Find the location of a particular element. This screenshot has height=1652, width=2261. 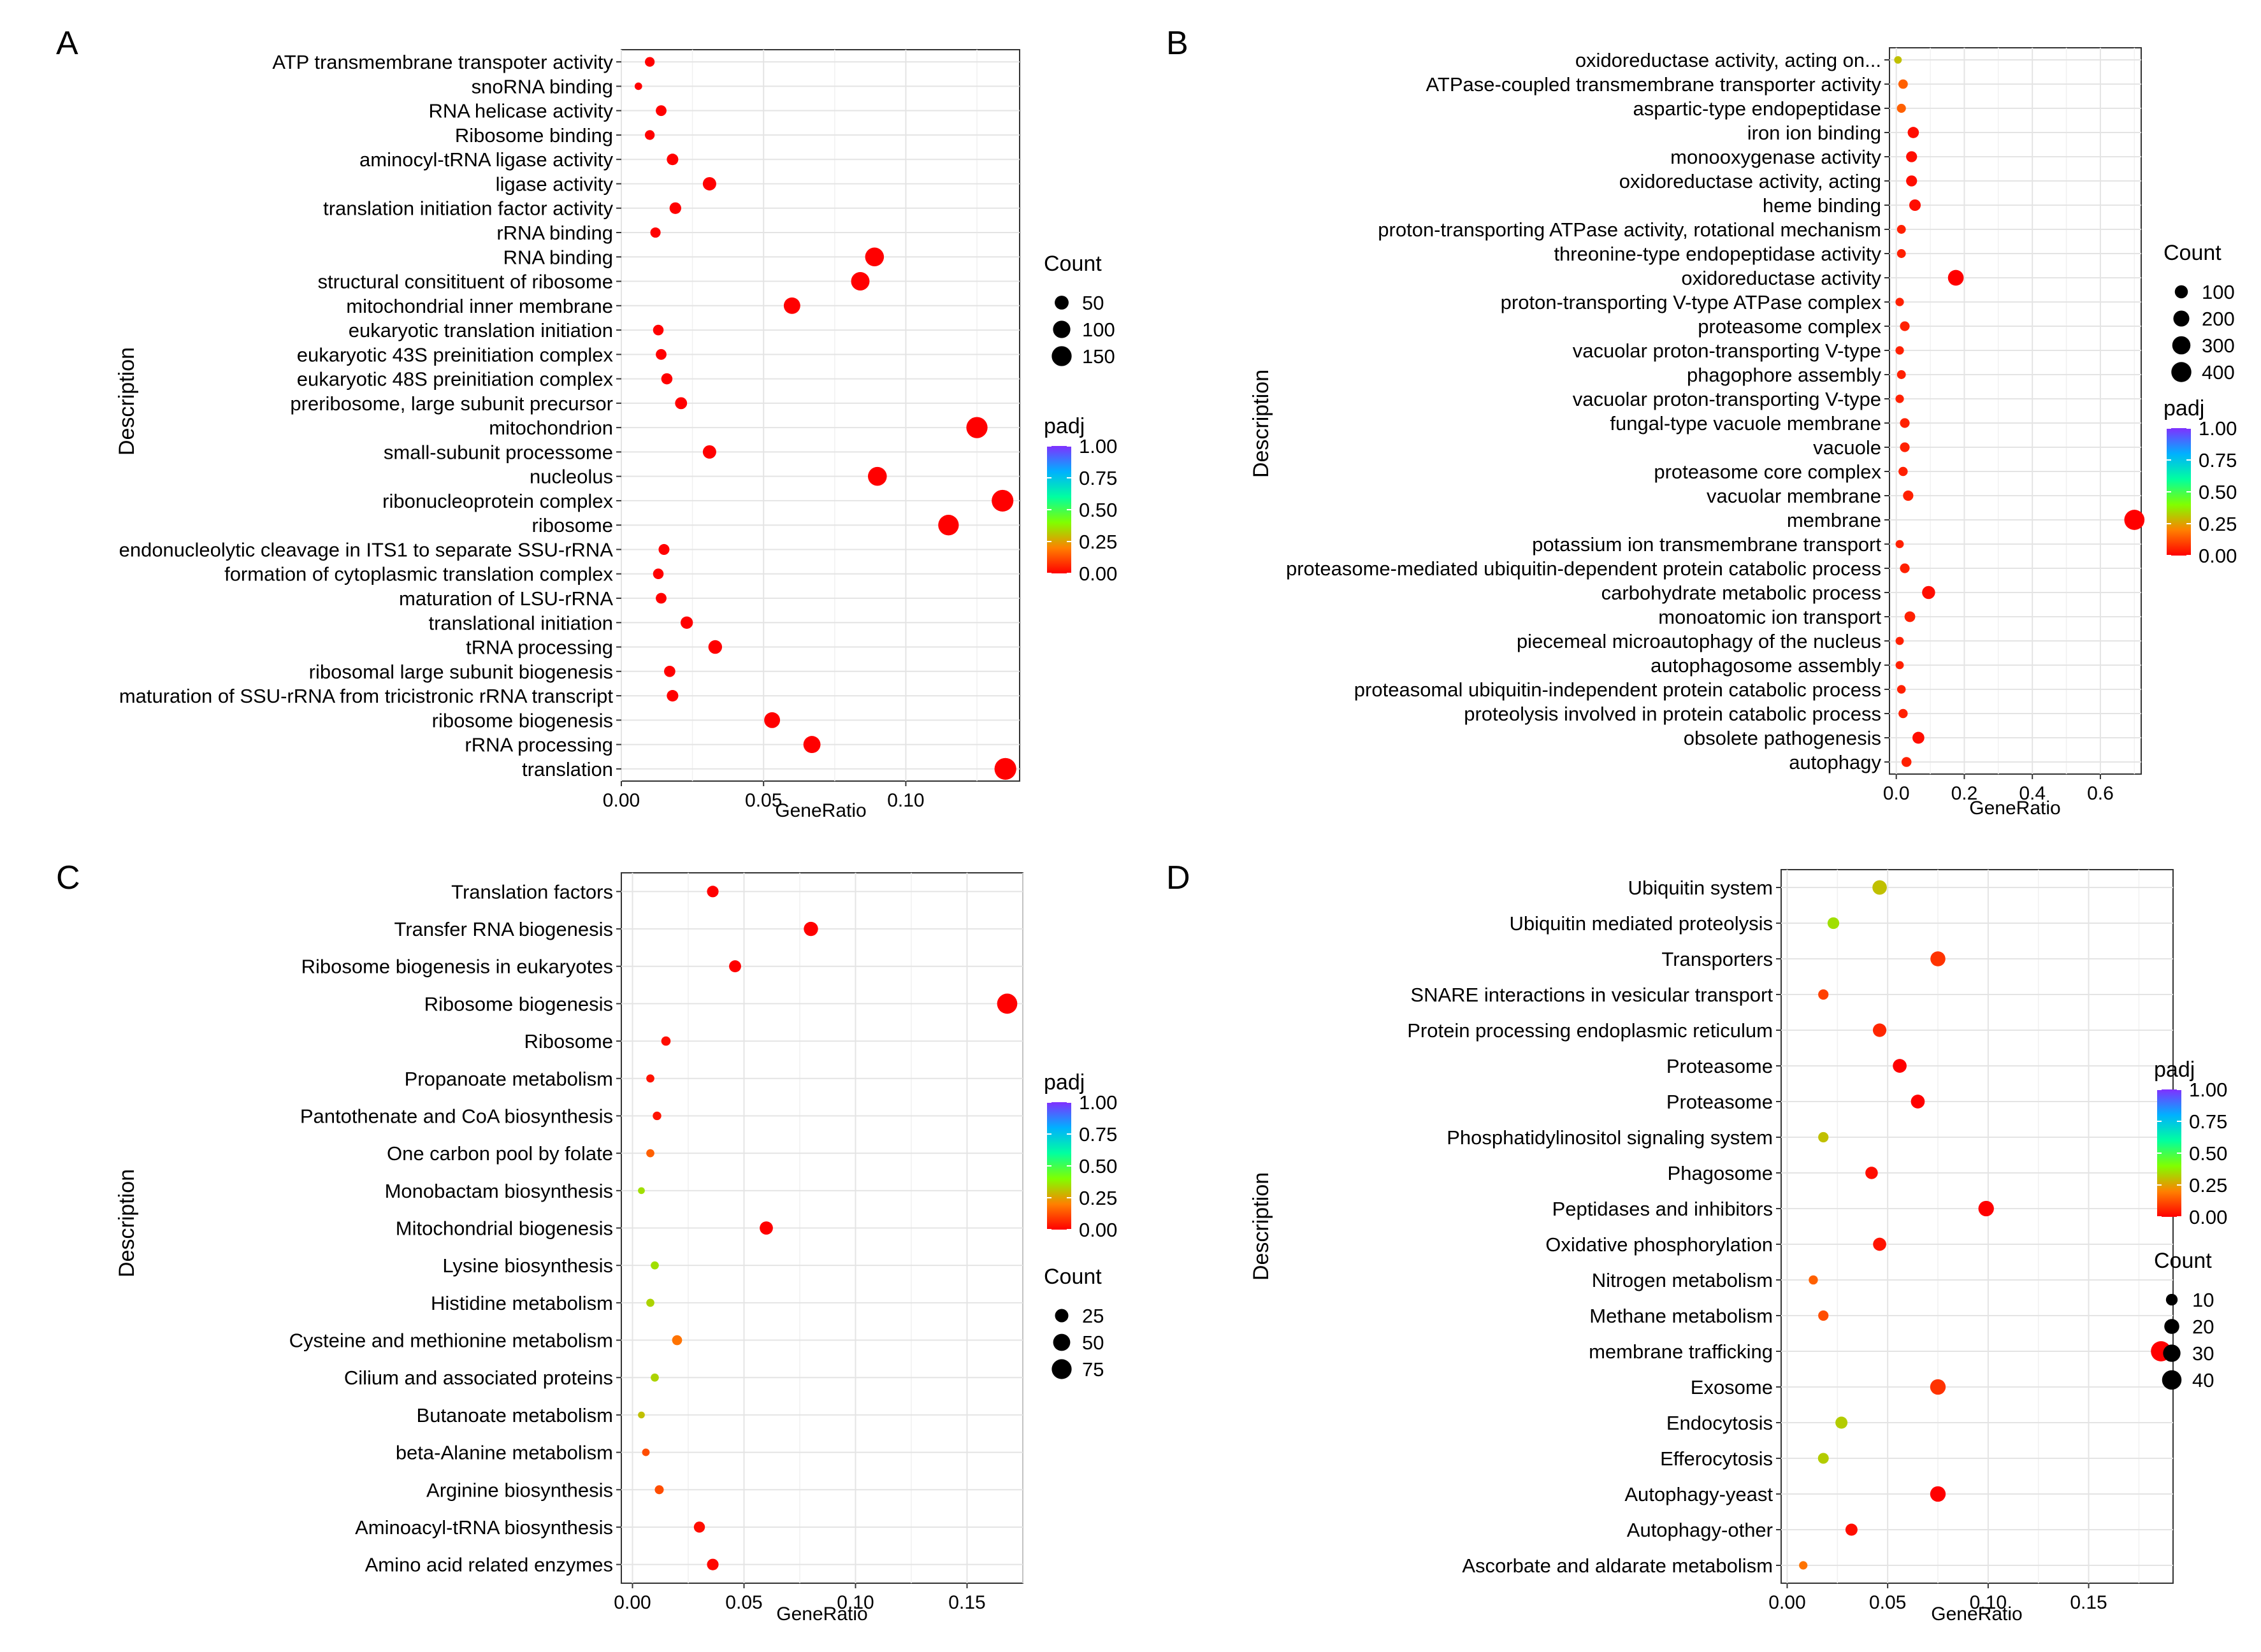

size-legend-label: 20 is located at coordinates (2203, 1327).